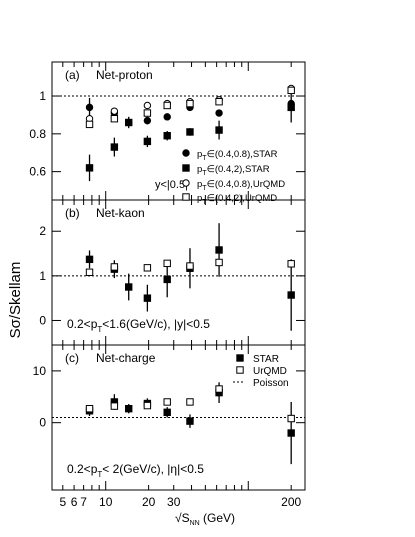  What do you see at coordinates (153, 469) in the screenshot?
I see `annotation-part: < 2(GeV/c), |η|<0.5` at bounding box center [153, 469].